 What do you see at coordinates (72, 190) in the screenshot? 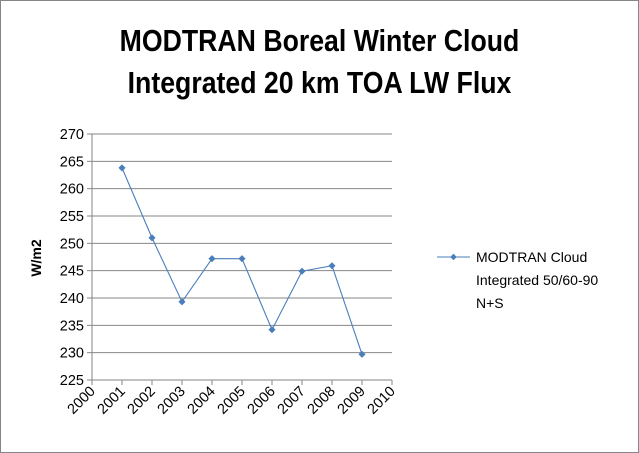
I see `y-tick-label: 260` at bounding box center [72, 190].